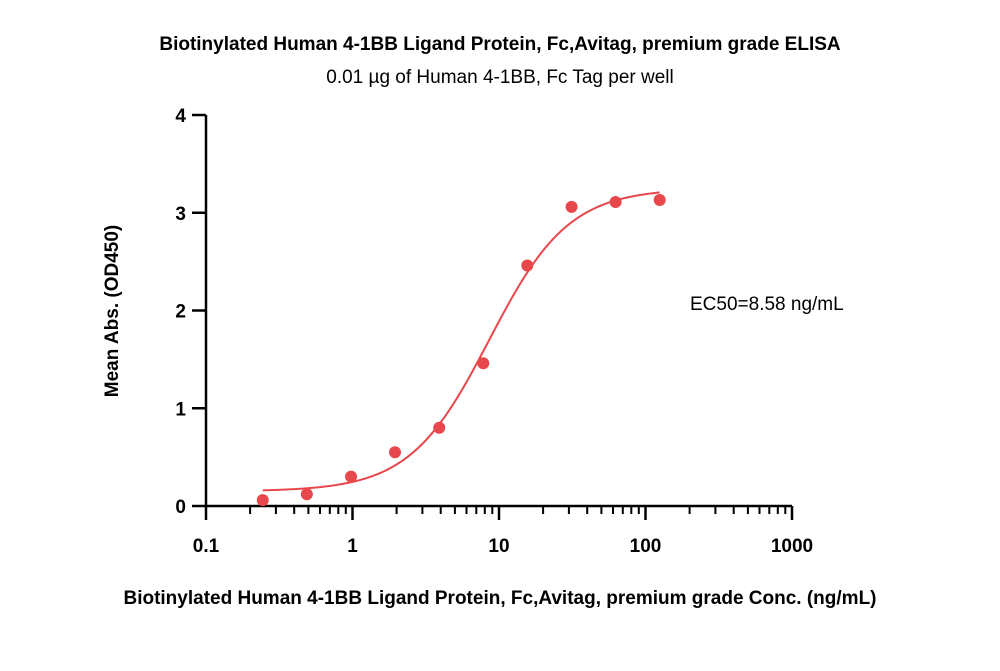 The image size is (1000, 671). Describe the element at coordinates (500, 77) in the screenshot. I see `chart-subtitle: 0.01 µg of Human 4-1BB, Fc Tag per well` at that location.